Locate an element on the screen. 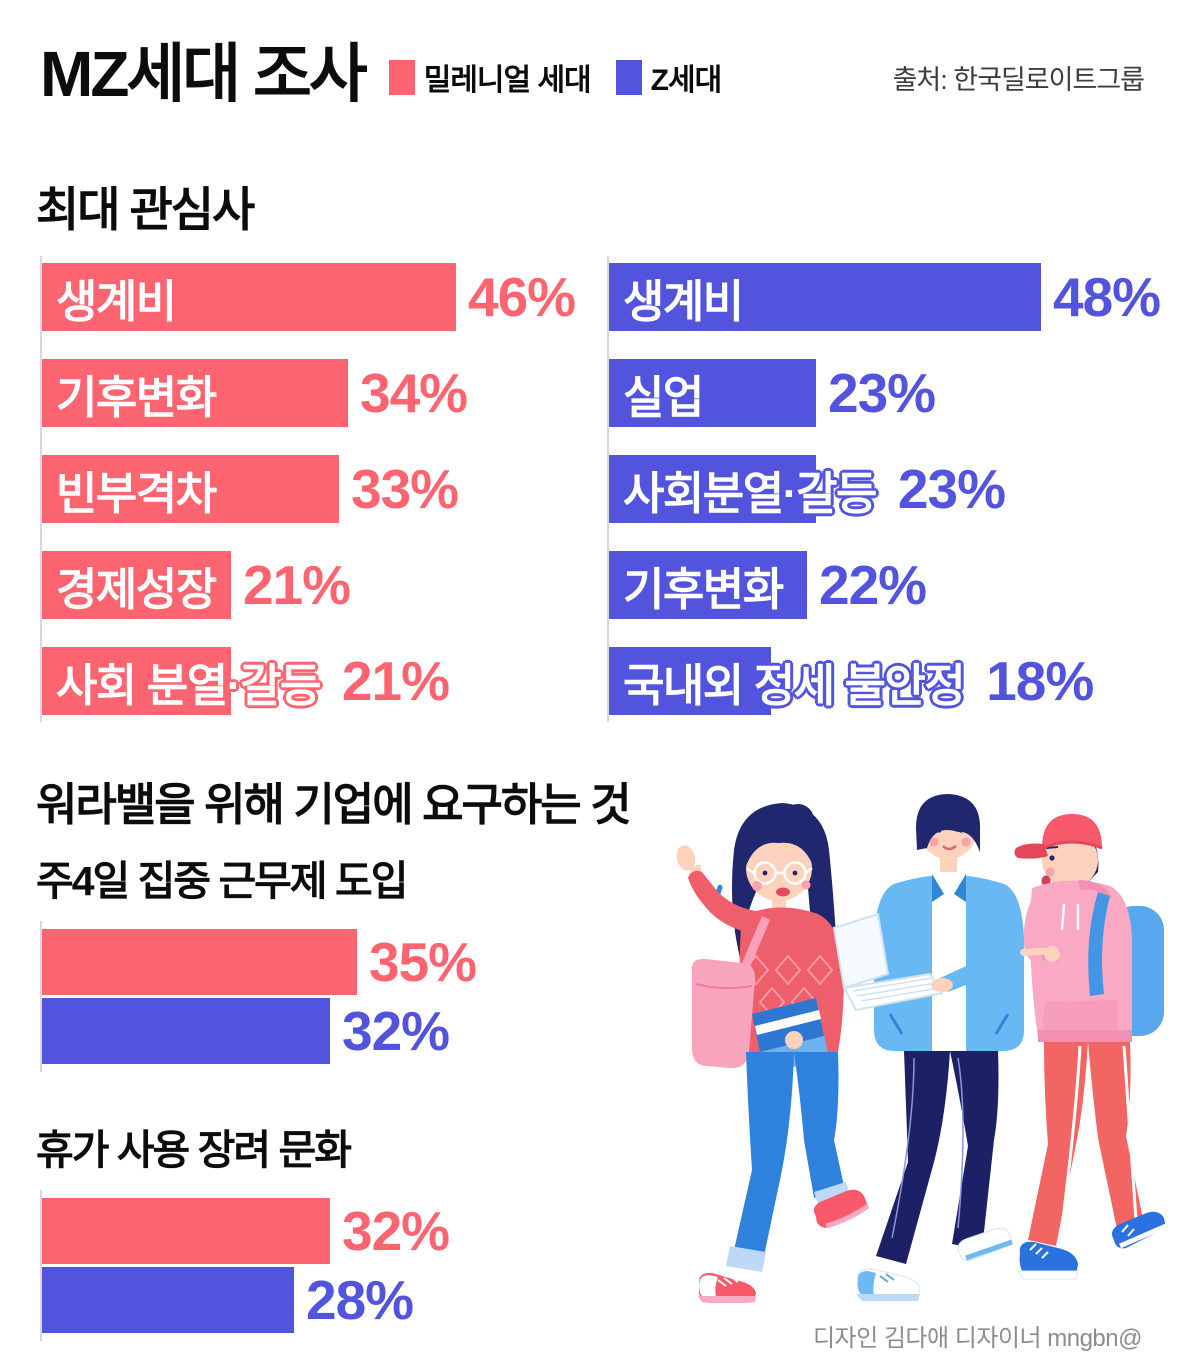 Image resolution: width=1200 pixels, height=1364 pixels. group-title-4day-week: 주4일 집중 근무제 도입 is located at coordinates (222, 881).